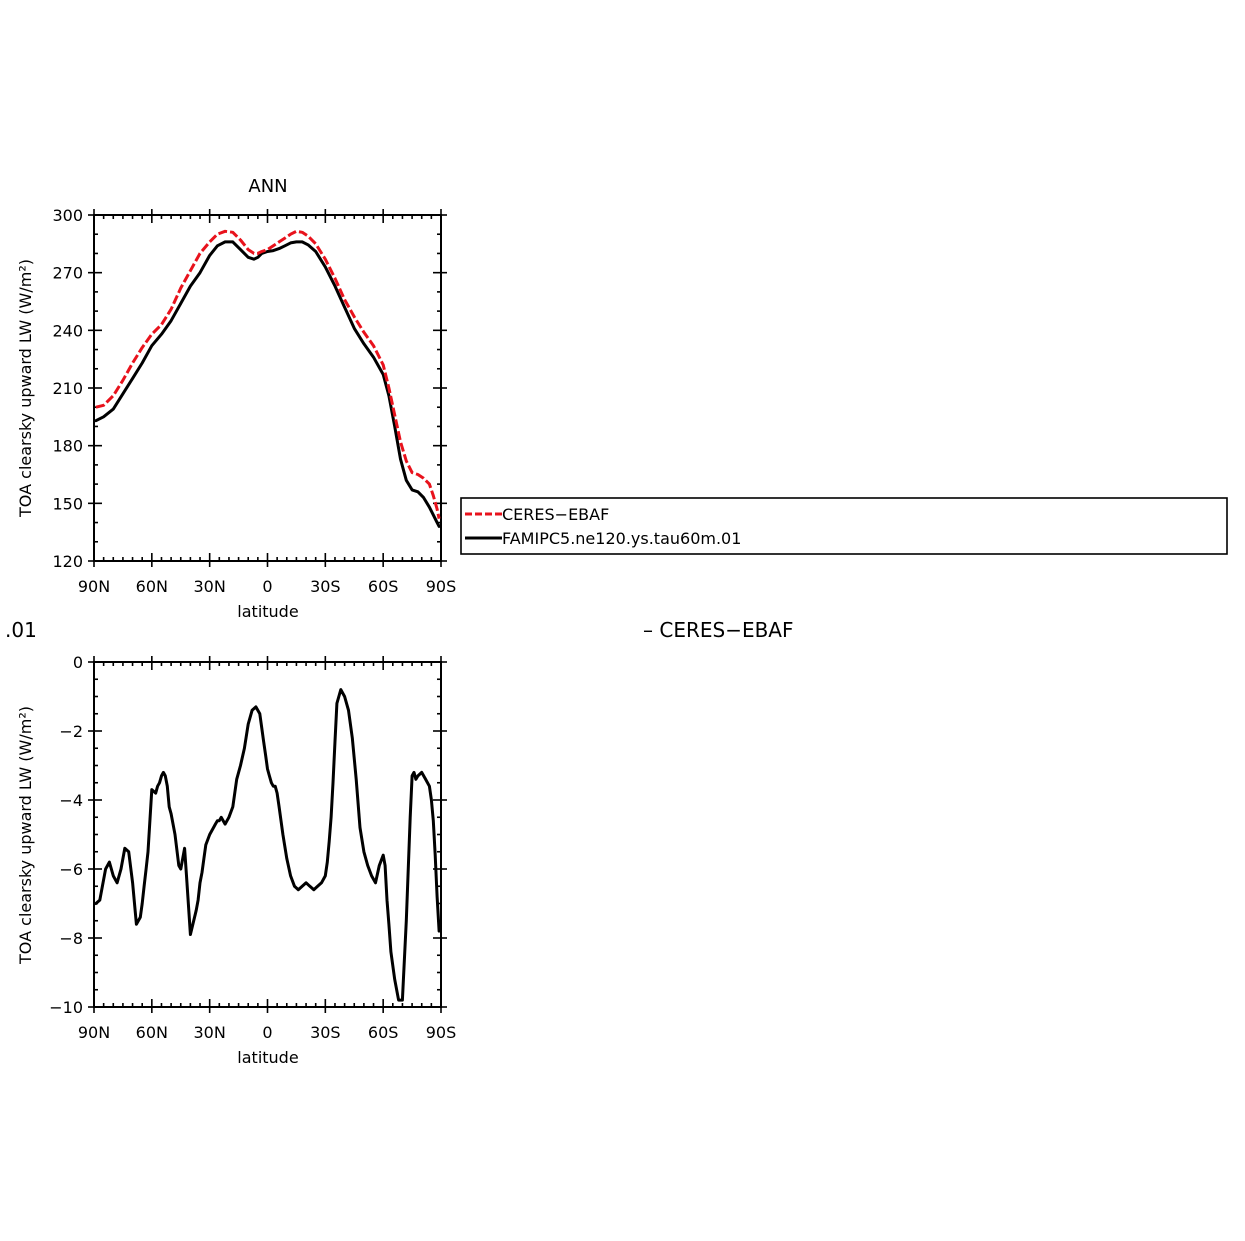  What do you see at coordinates (21, 630) in the screenshot?
I see `cropped-title-fragment-left: .01` at bounding box center [21, 630].